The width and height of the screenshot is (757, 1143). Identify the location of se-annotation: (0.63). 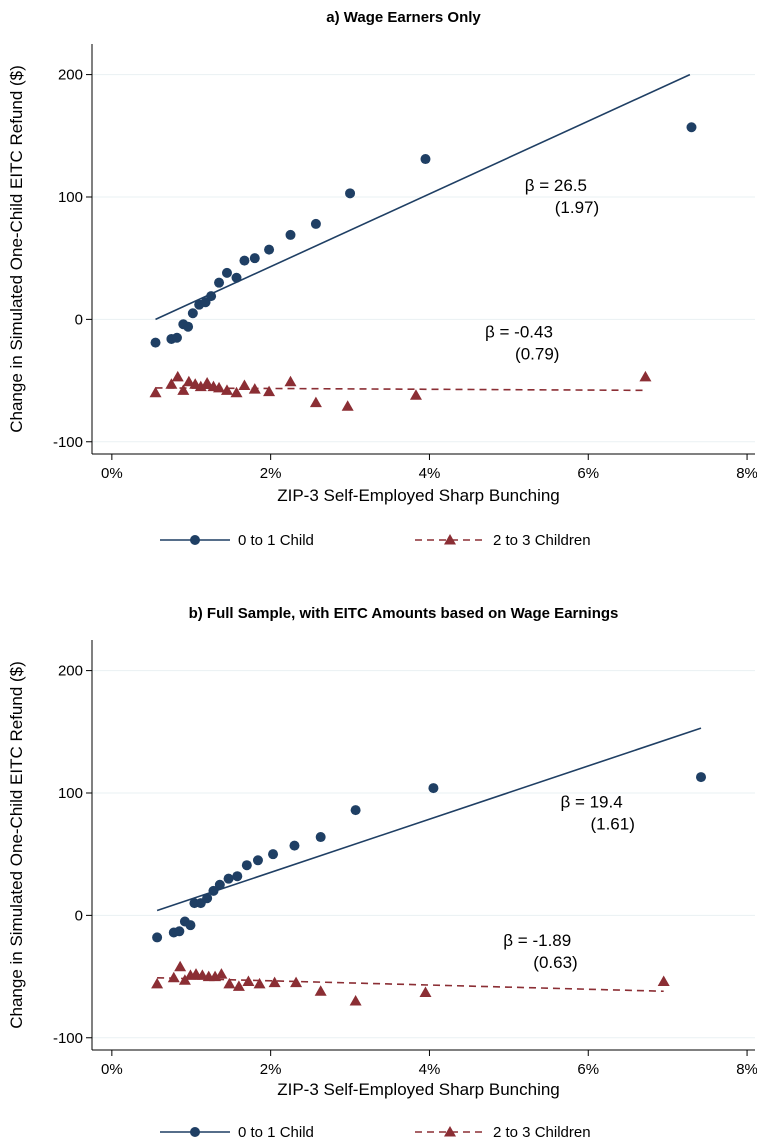
(555, 962).